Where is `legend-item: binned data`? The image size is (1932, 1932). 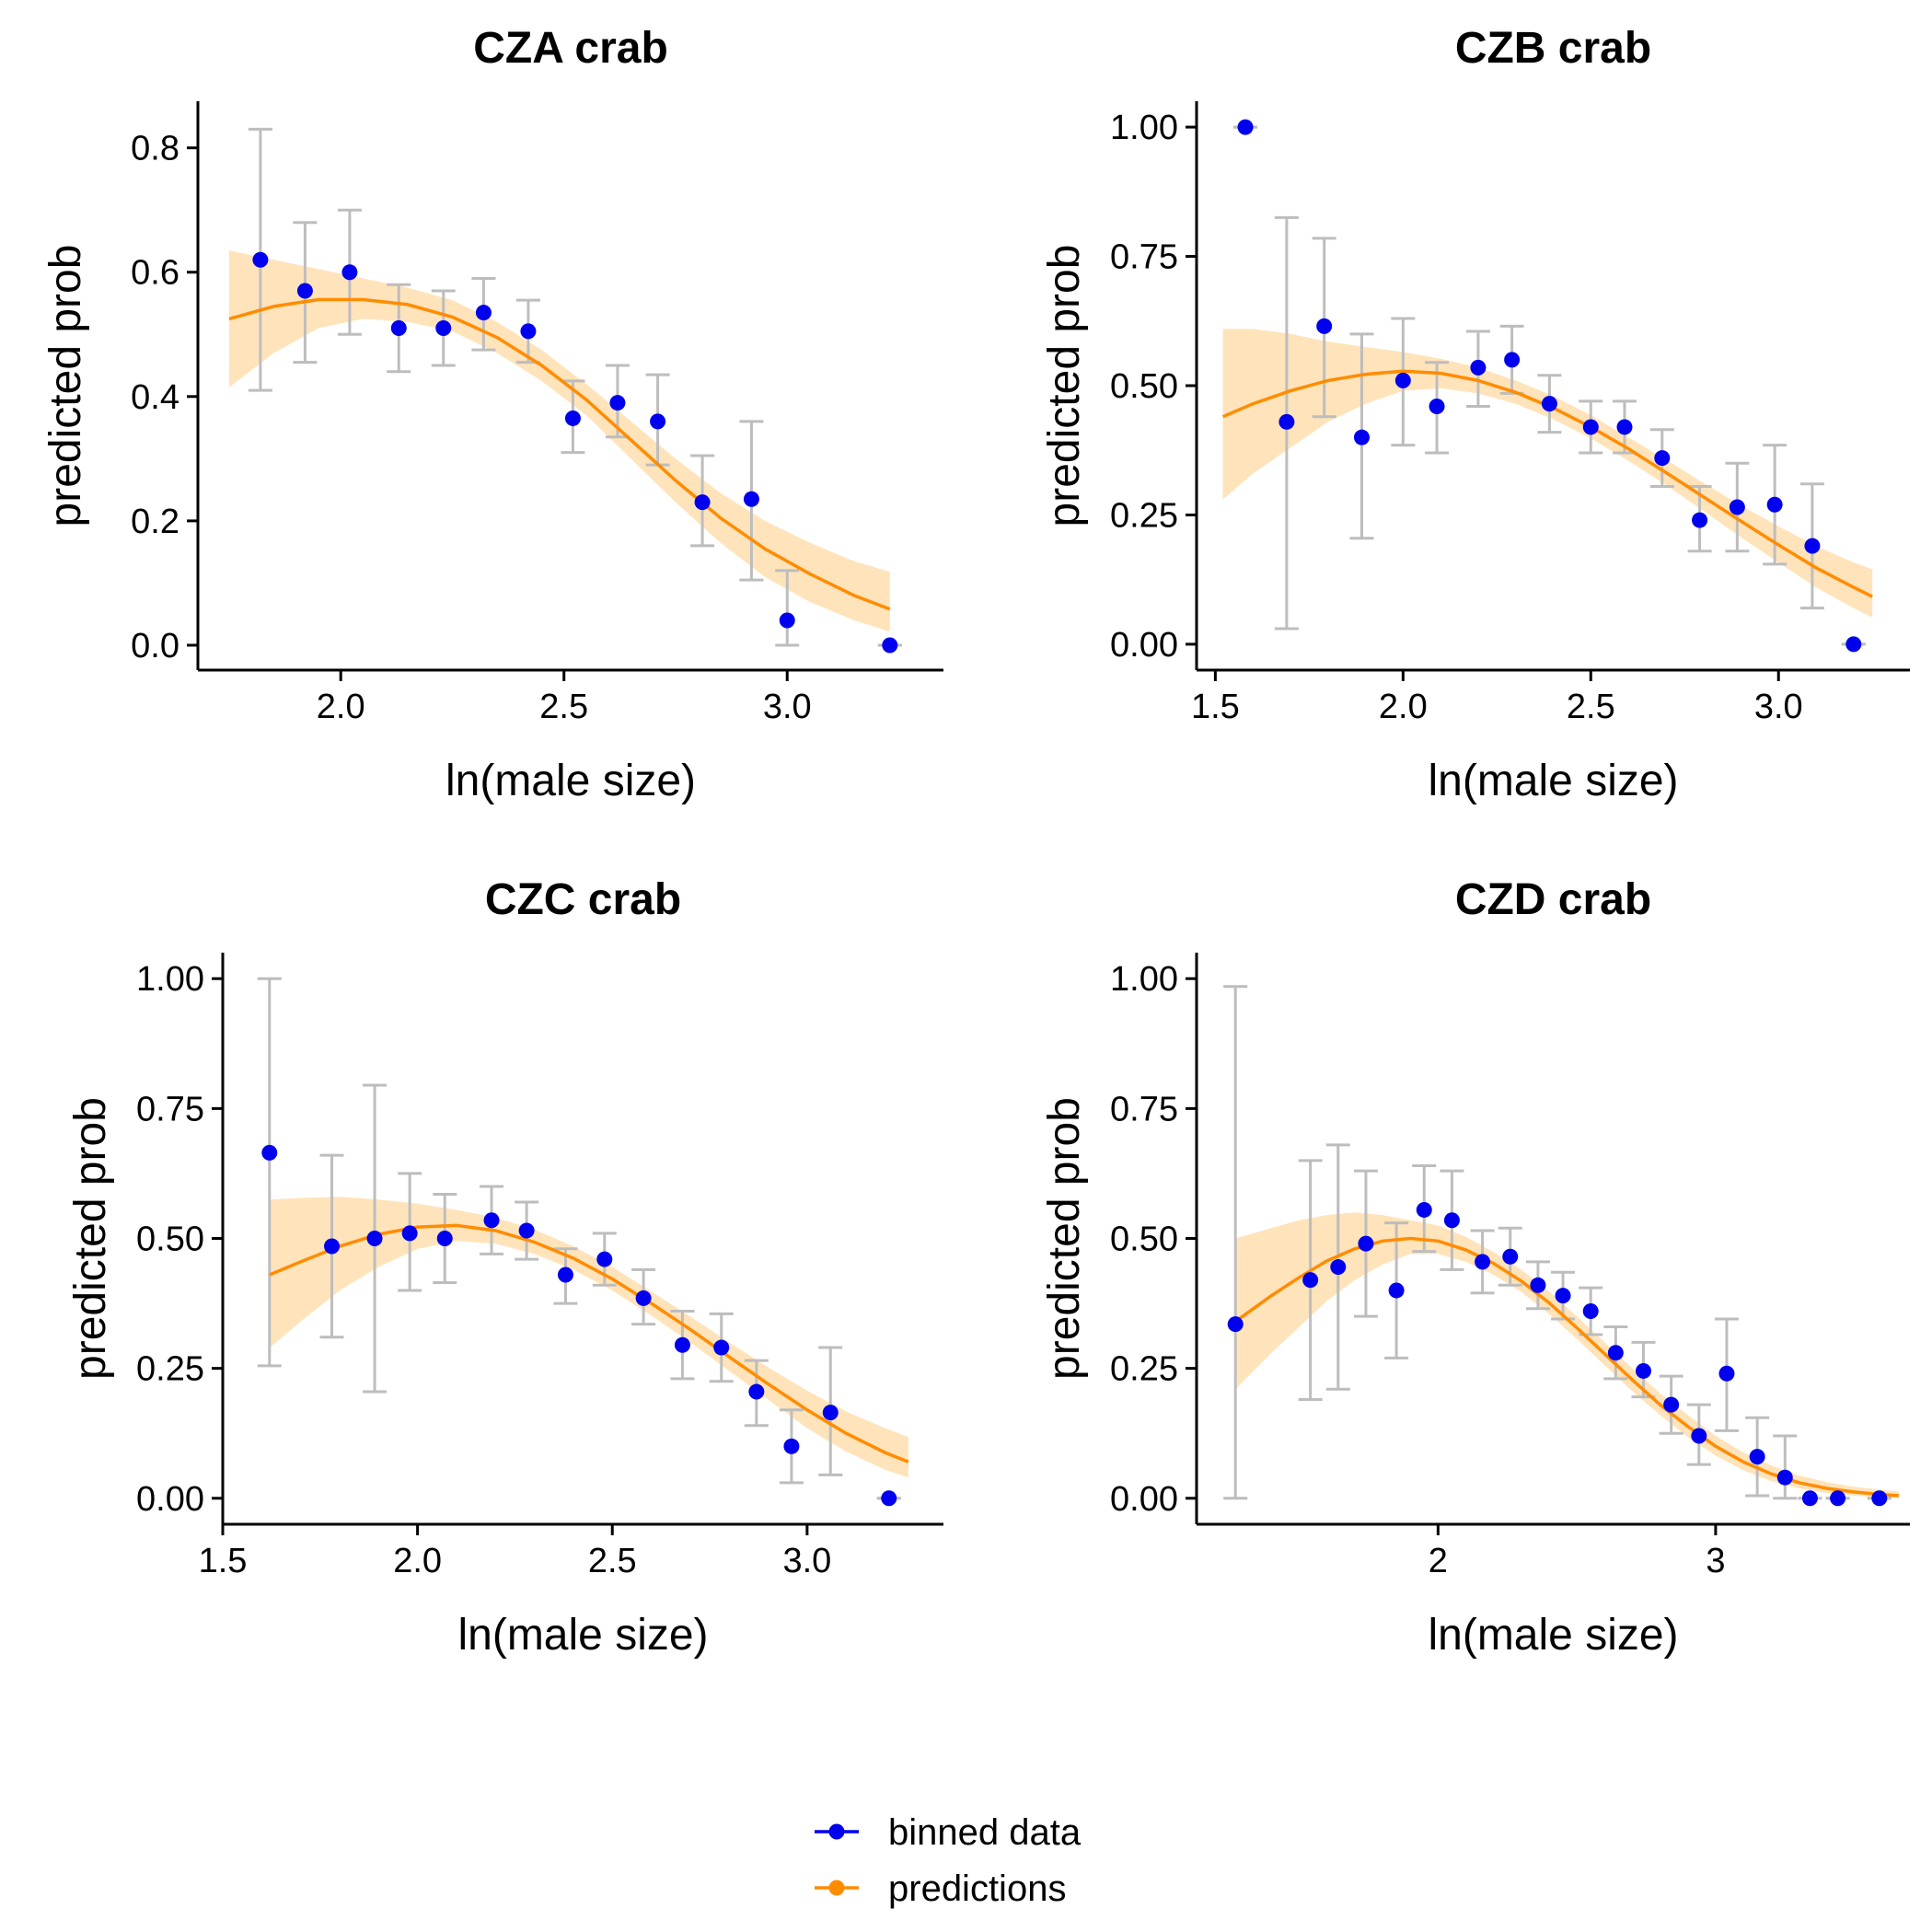 legend-item: binned data is located at coordinates (949, 1833).